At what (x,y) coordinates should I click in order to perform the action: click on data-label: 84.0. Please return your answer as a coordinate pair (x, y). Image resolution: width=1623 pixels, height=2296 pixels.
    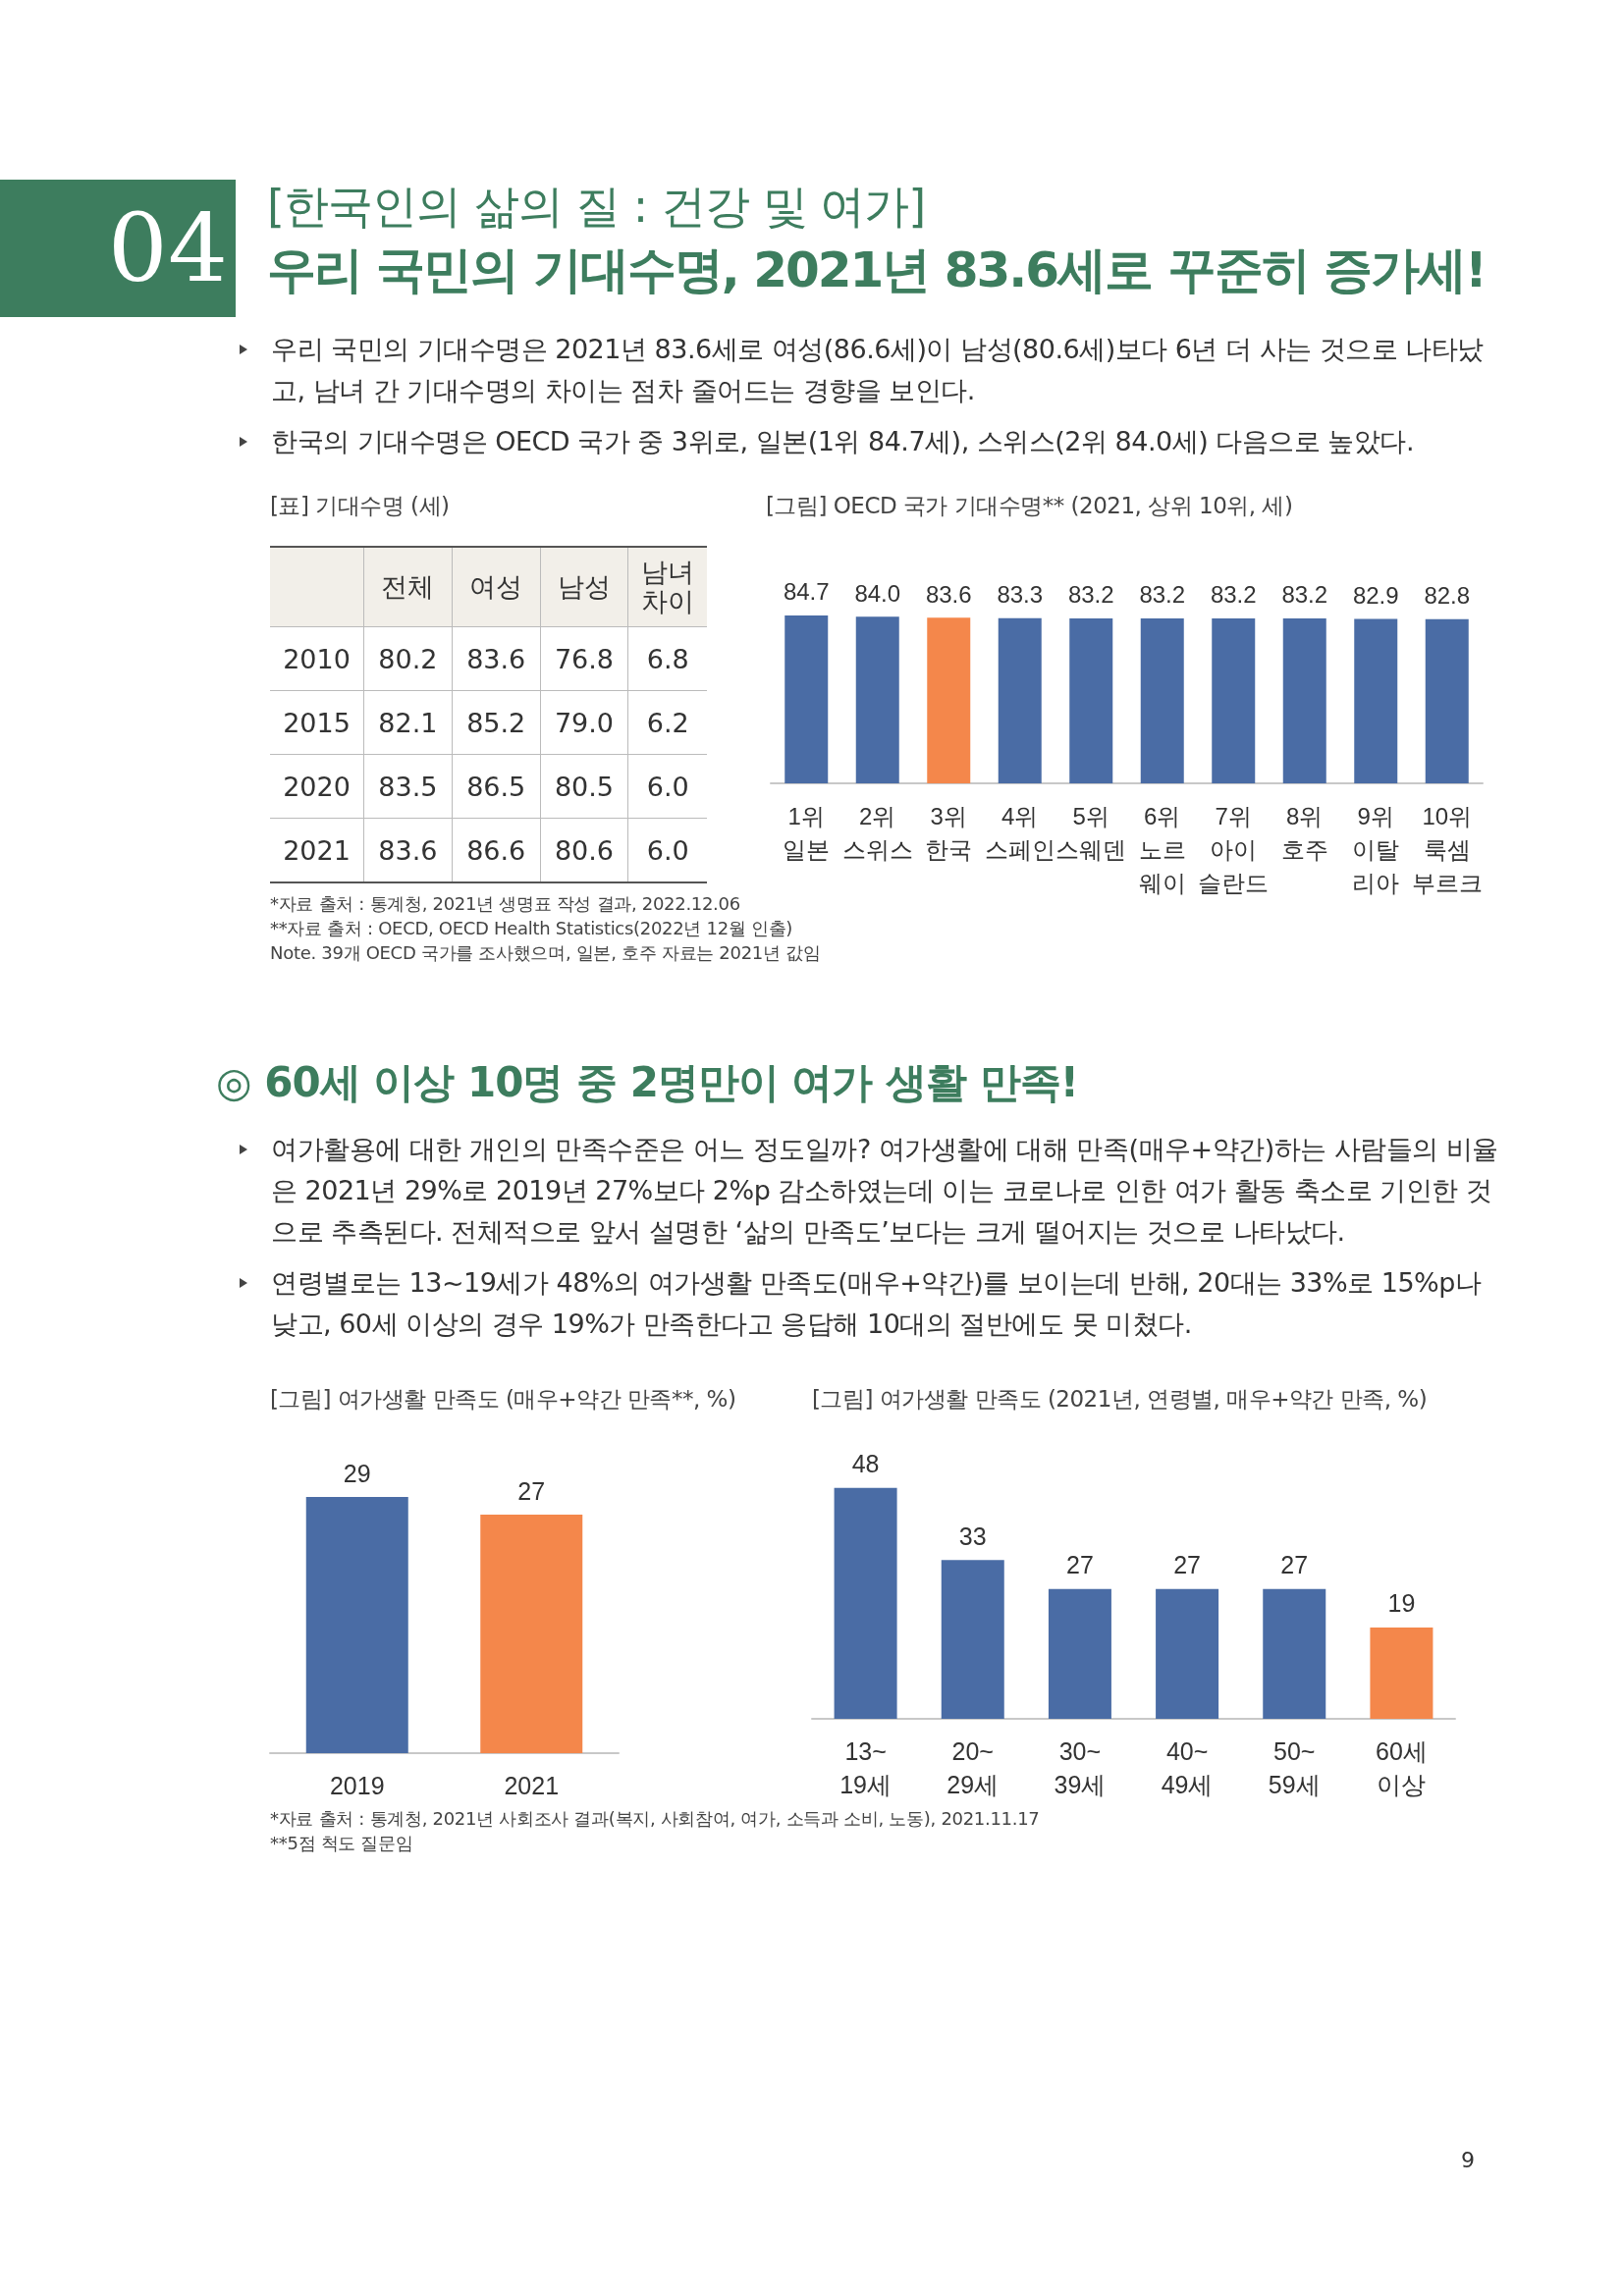
    Looking at the image, I should click on (877, 593).